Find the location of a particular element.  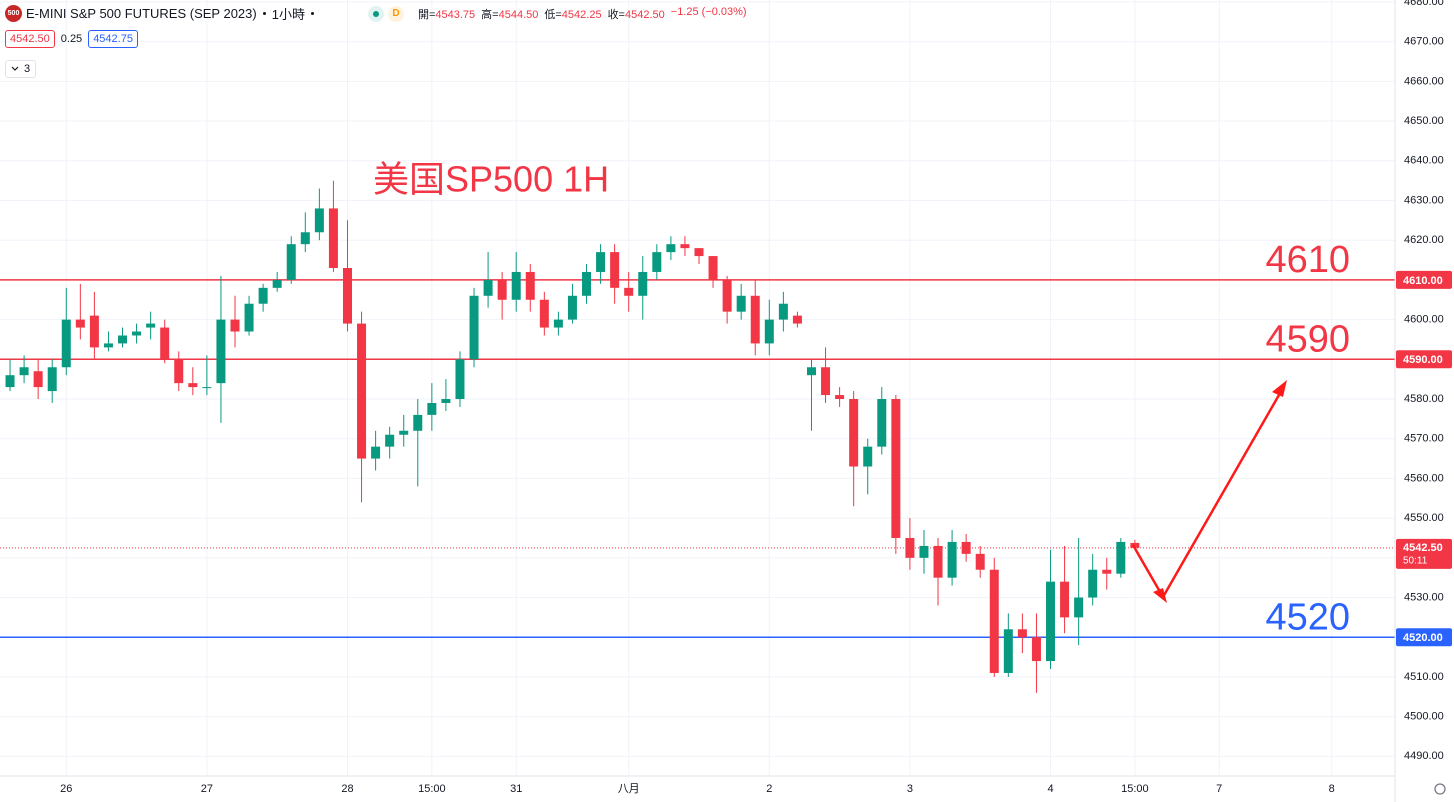

settings-icon is located at coordinates (1440, 789).